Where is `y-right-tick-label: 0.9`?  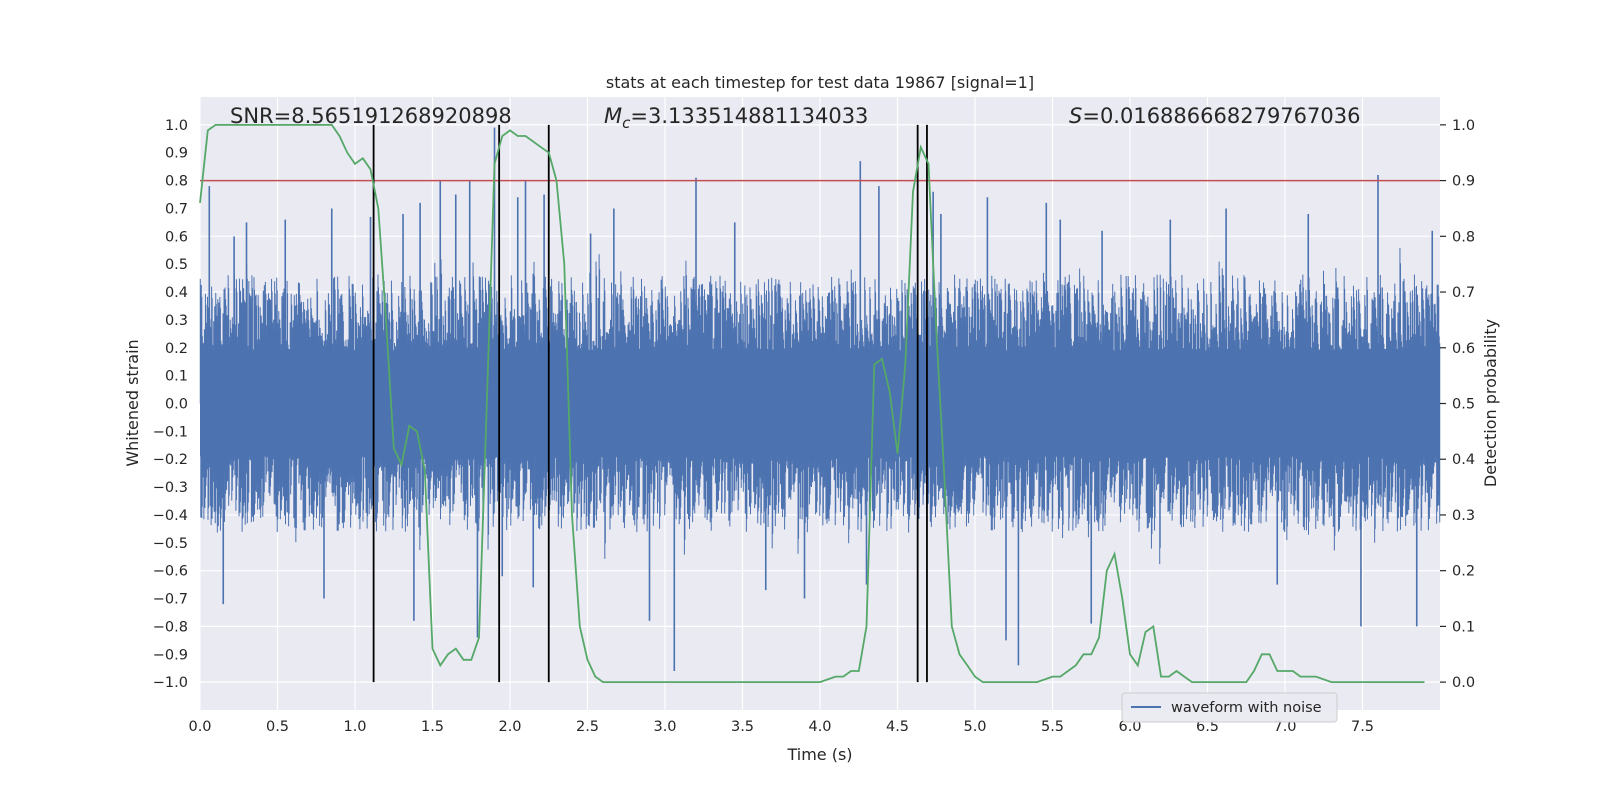 y-right-tick-label: 0.9 is located at coordinates (1463, 182).